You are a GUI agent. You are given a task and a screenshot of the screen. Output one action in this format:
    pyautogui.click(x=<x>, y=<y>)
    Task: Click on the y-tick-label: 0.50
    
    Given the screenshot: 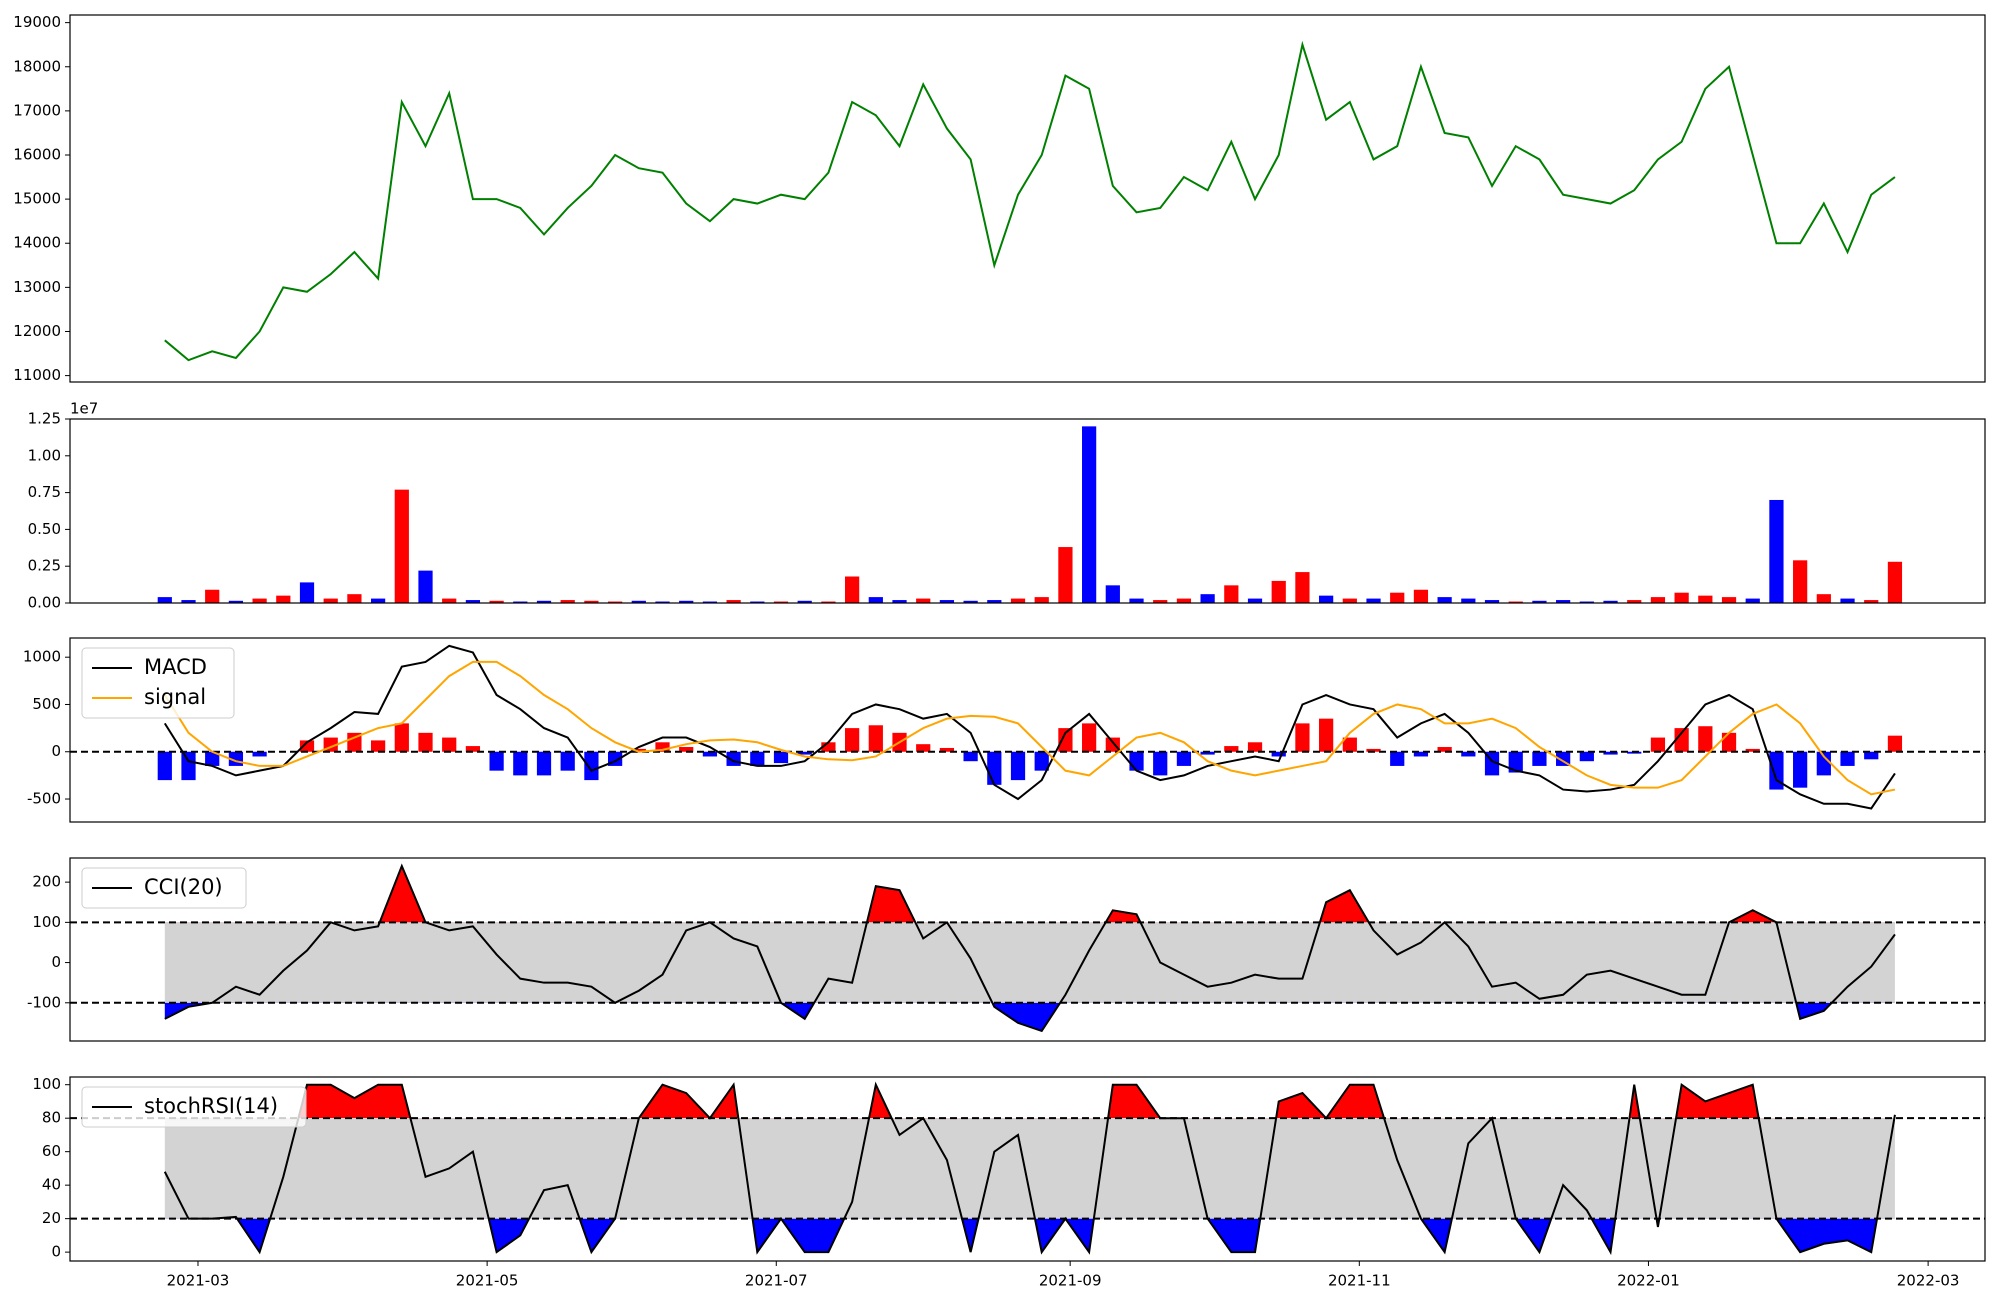 What is the action you would take?
    pyautogui.click(x=44, y=529)
    